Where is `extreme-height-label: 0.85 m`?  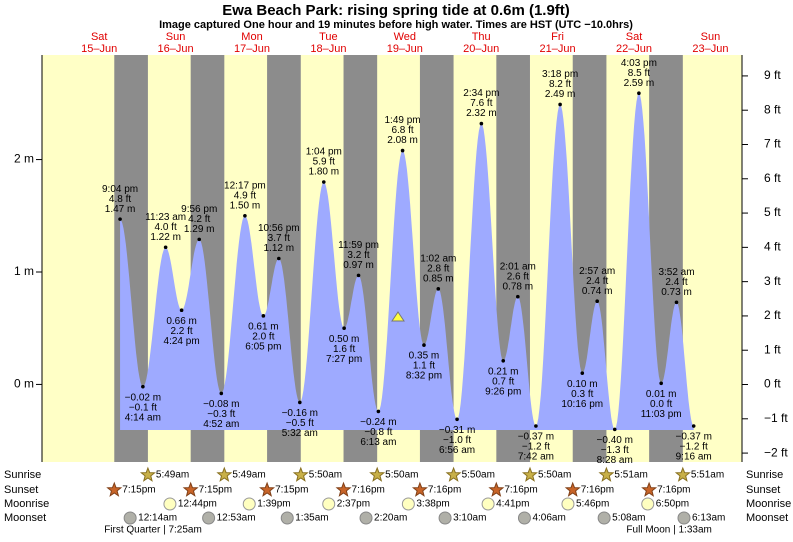 extreme-height-label: 0.85 m is located at coordinates (438, 278).